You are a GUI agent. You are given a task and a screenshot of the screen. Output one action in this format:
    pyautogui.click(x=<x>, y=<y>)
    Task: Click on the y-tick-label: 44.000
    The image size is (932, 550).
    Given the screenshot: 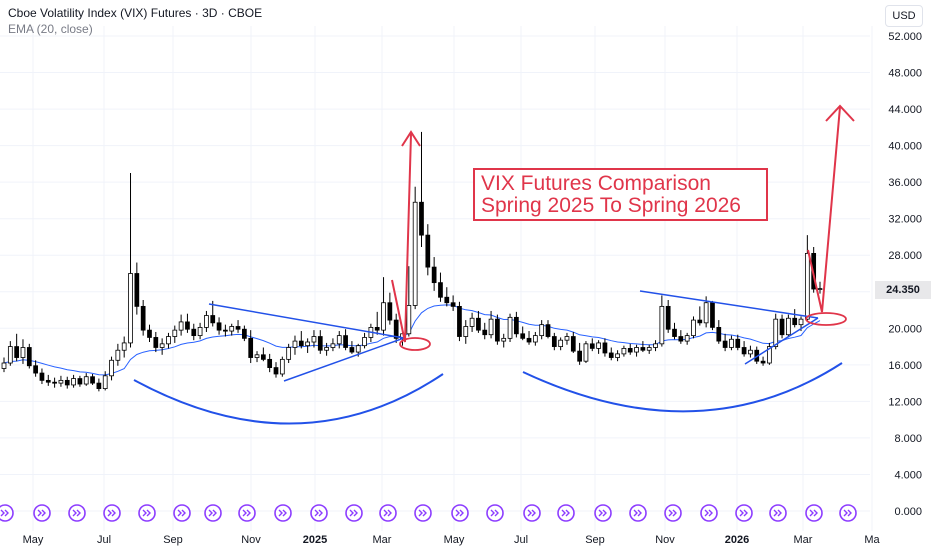 What is the action you would take?
    pyautogui.click(x=905, y=110)
    